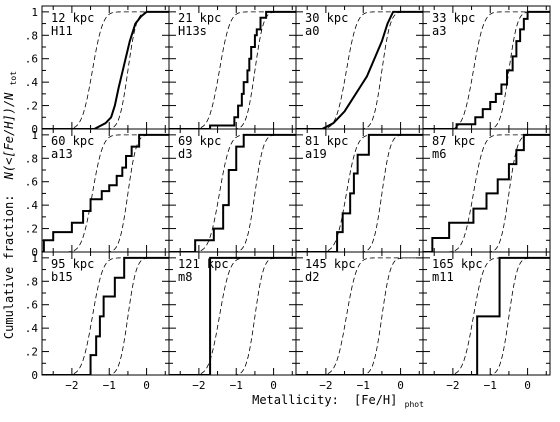 Image resolution: width=560 pixels, height=422 pixels. I want to click on panel-name-label: a3, so click(439, 31).